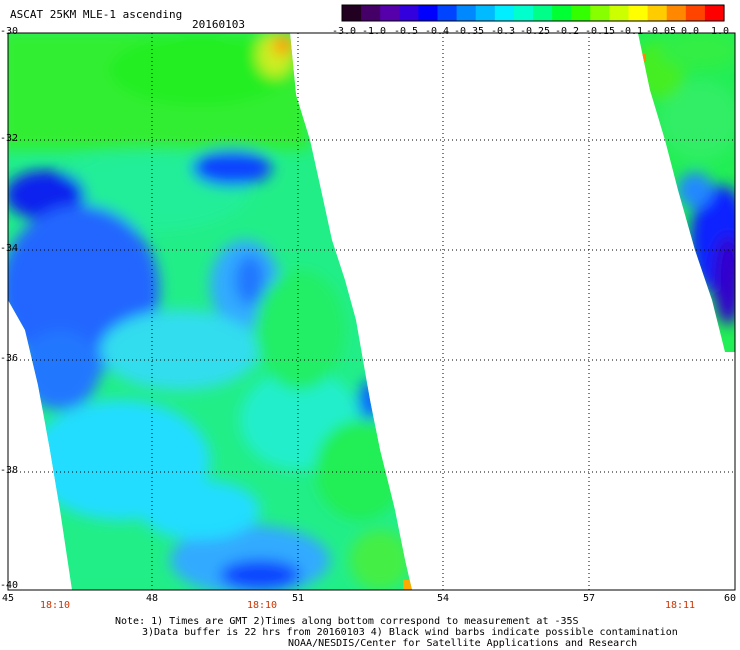 This screenshot has height=650, width=740. I want to click on colorbar-label: -0.1, so click(631, 31).